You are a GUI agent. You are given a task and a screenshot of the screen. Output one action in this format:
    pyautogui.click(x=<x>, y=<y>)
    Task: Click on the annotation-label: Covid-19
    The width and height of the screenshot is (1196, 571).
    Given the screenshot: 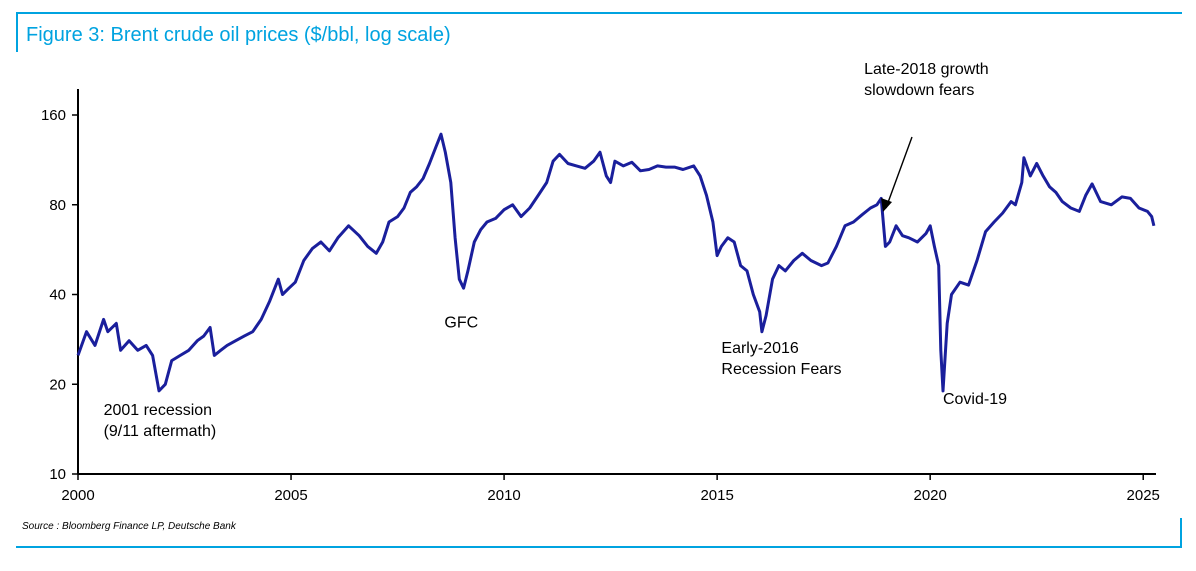 What is the action you would take?
    pyautogui.click(x=975, y=399)
    